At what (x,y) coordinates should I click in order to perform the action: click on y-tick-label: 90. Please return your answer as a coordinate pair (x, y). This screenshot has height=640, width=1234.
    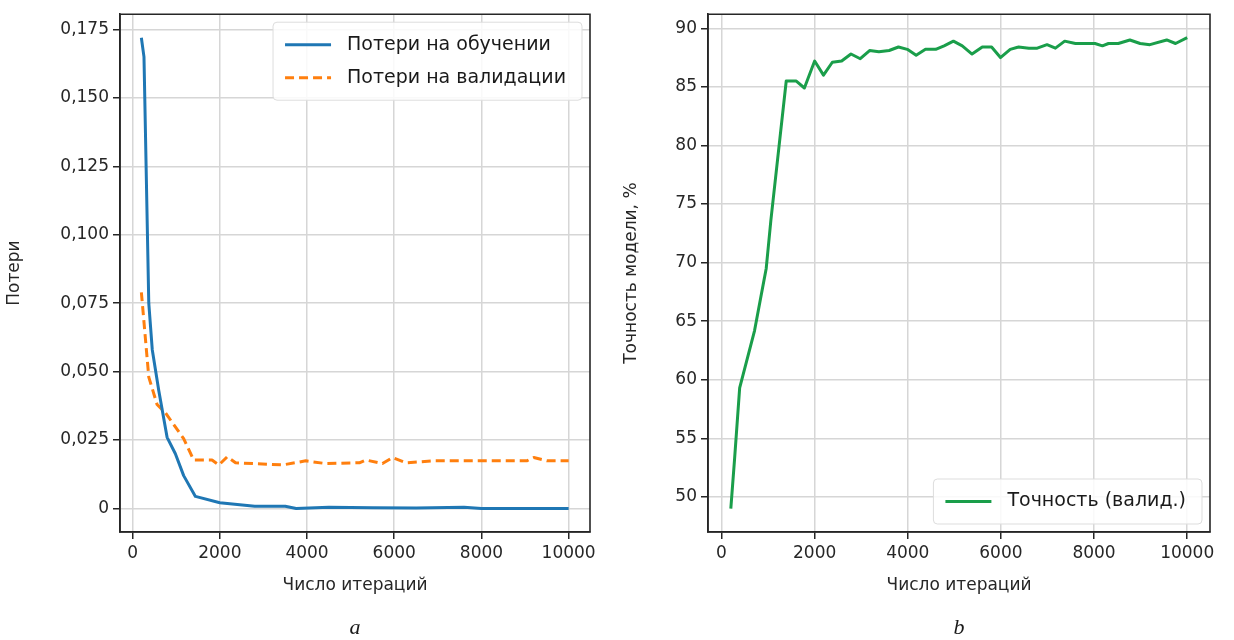
    Looking at the image, I should click on (686, 26).